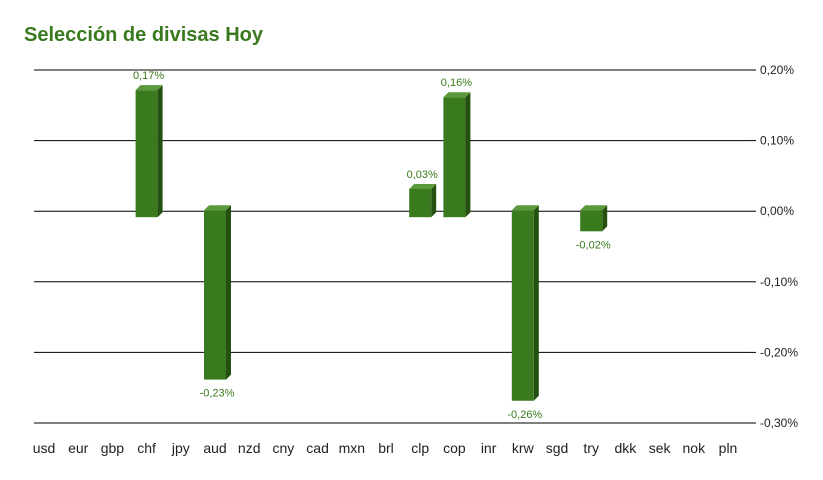 The width and height of the screenshot is (823, 480). I want to click on x-tick-label: jpy, so click(180, 448).